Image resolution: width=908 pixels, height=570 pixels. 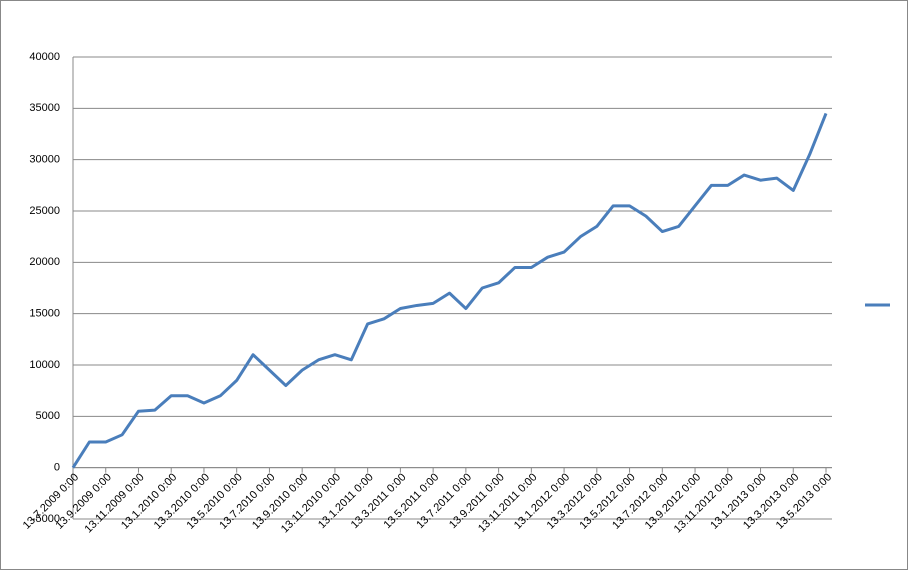 I want to click on y-tick-label: 40000, so click(x=44, y=57).